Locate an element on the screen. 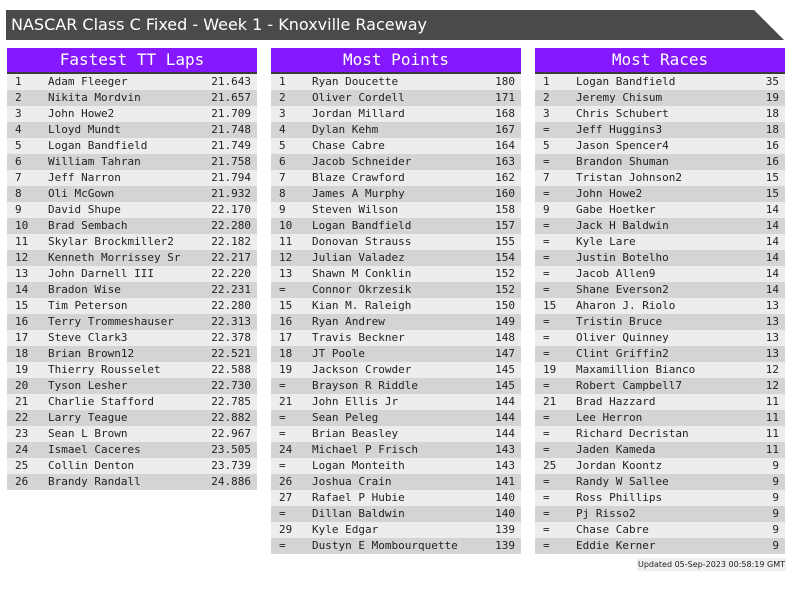  driver-name-cell: Connor Okrzesik is located at coordinates (362, 289).